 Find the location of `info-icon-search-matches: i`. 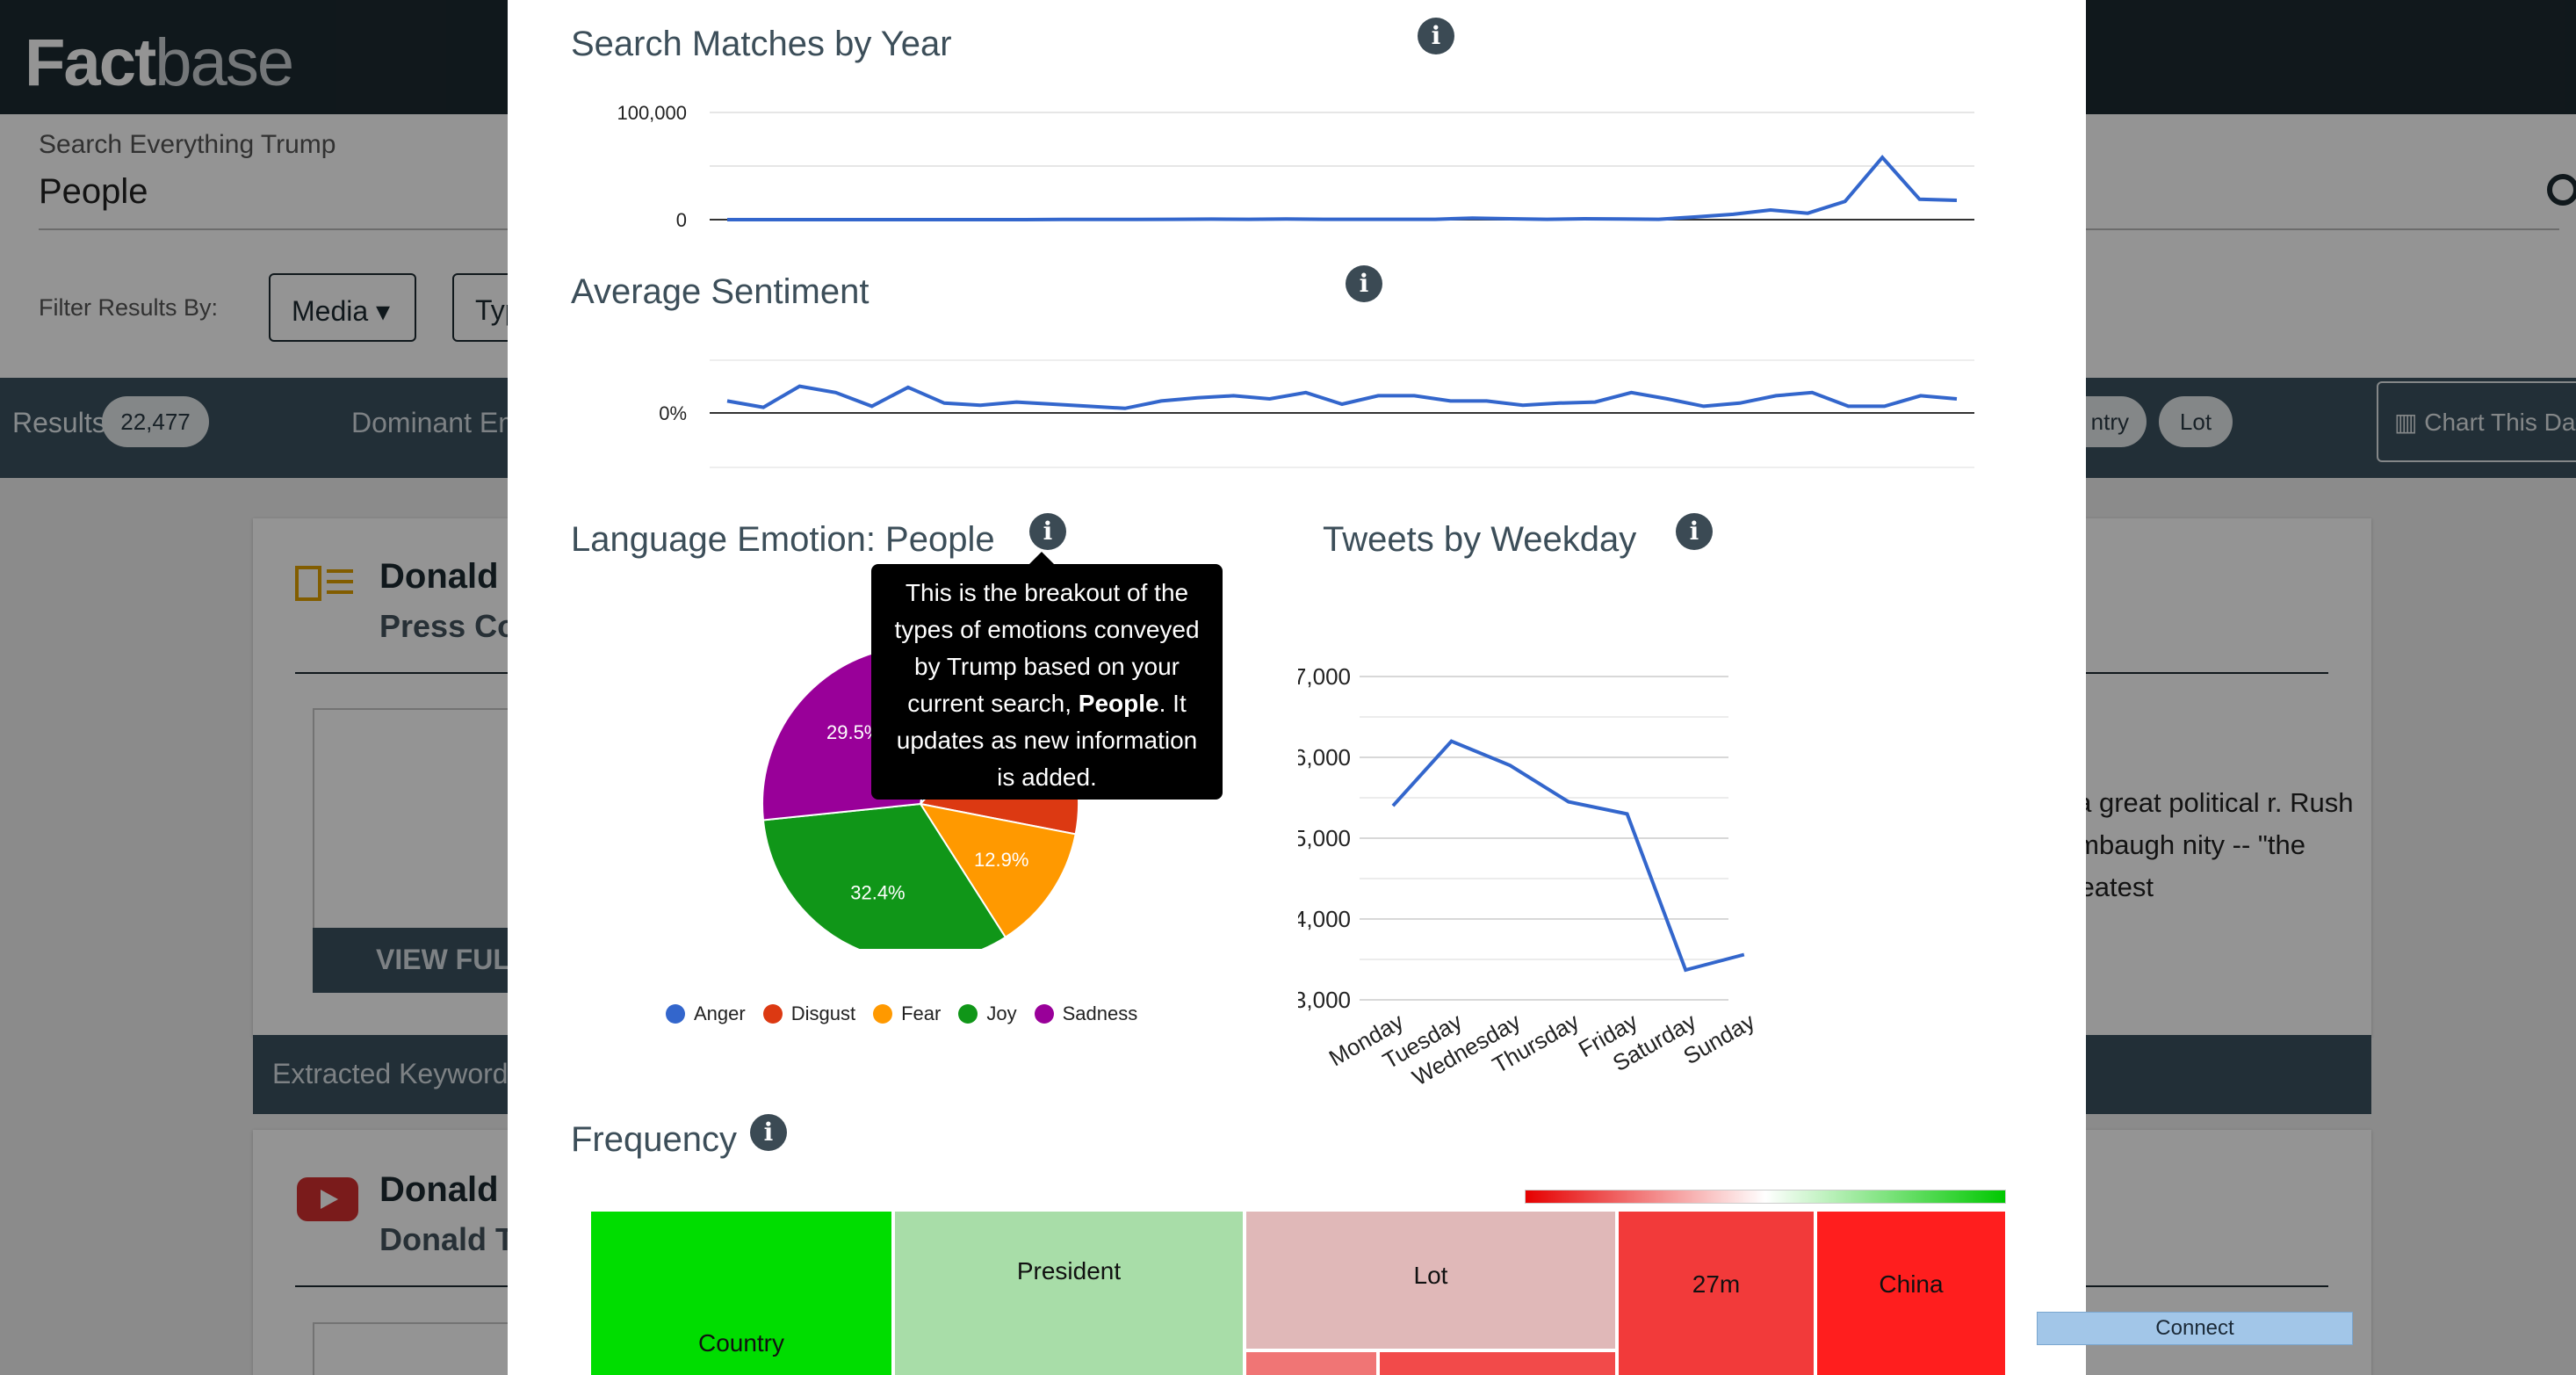

info-icon-search-matches: i is located at coordinates (1436, 36).